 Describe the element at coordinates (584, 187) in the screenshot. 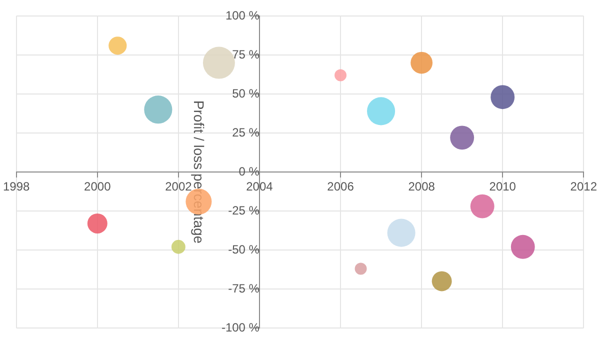

I see `x-tick-label: 2012` at that location.